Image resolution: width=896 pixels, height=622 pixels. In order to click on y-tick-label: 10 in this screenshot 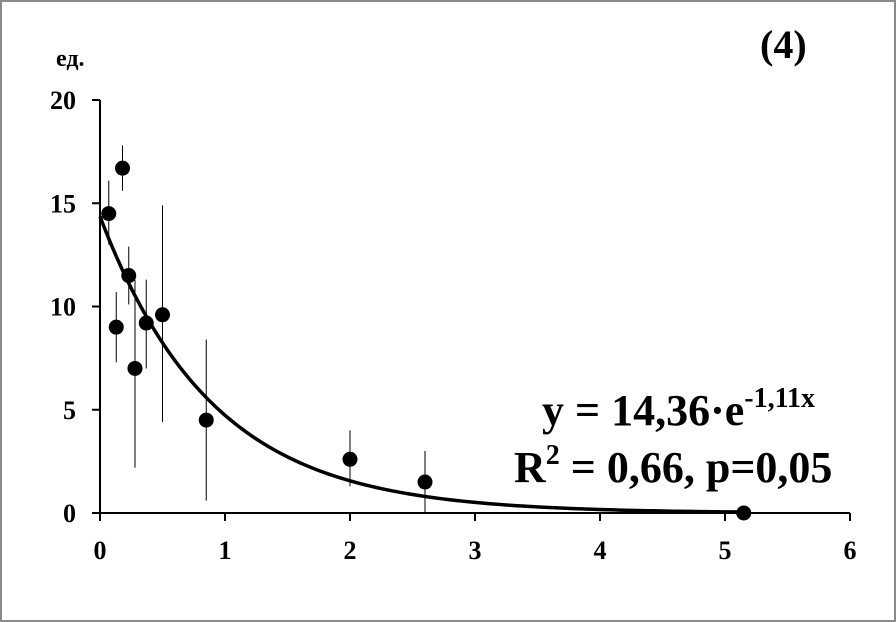, I will do `click(63, 307)`.